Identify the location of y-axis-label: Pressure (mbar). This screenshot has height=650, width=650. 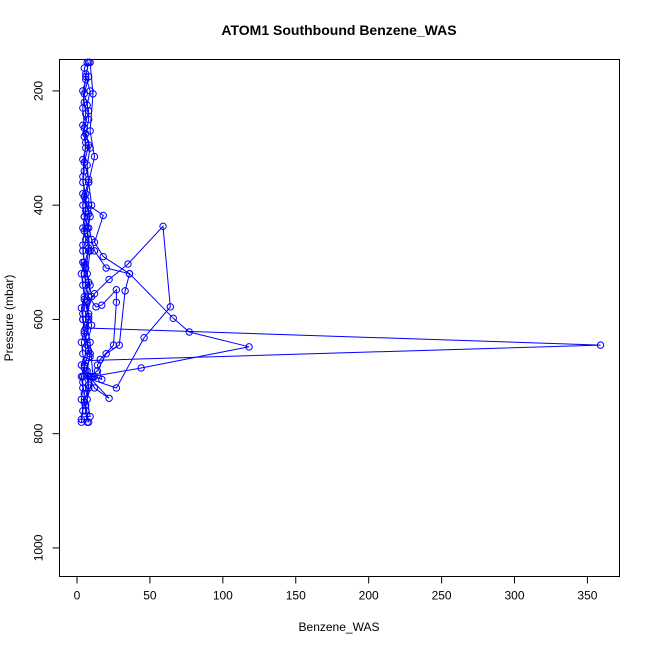
(9, 318).